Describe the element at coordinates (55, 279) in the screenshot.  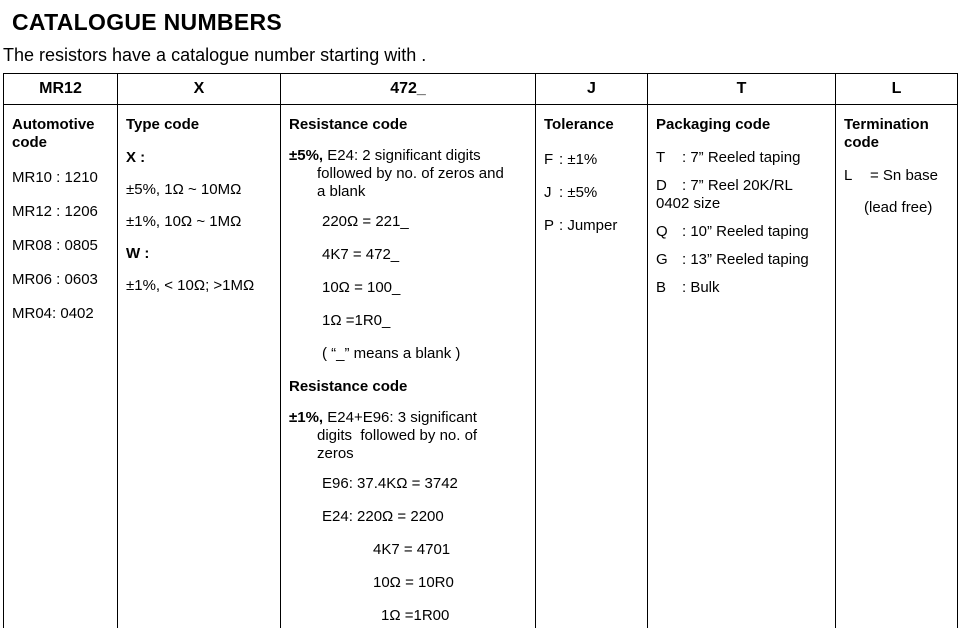
I see `automotive-item: MR06 : 0603` at that location.